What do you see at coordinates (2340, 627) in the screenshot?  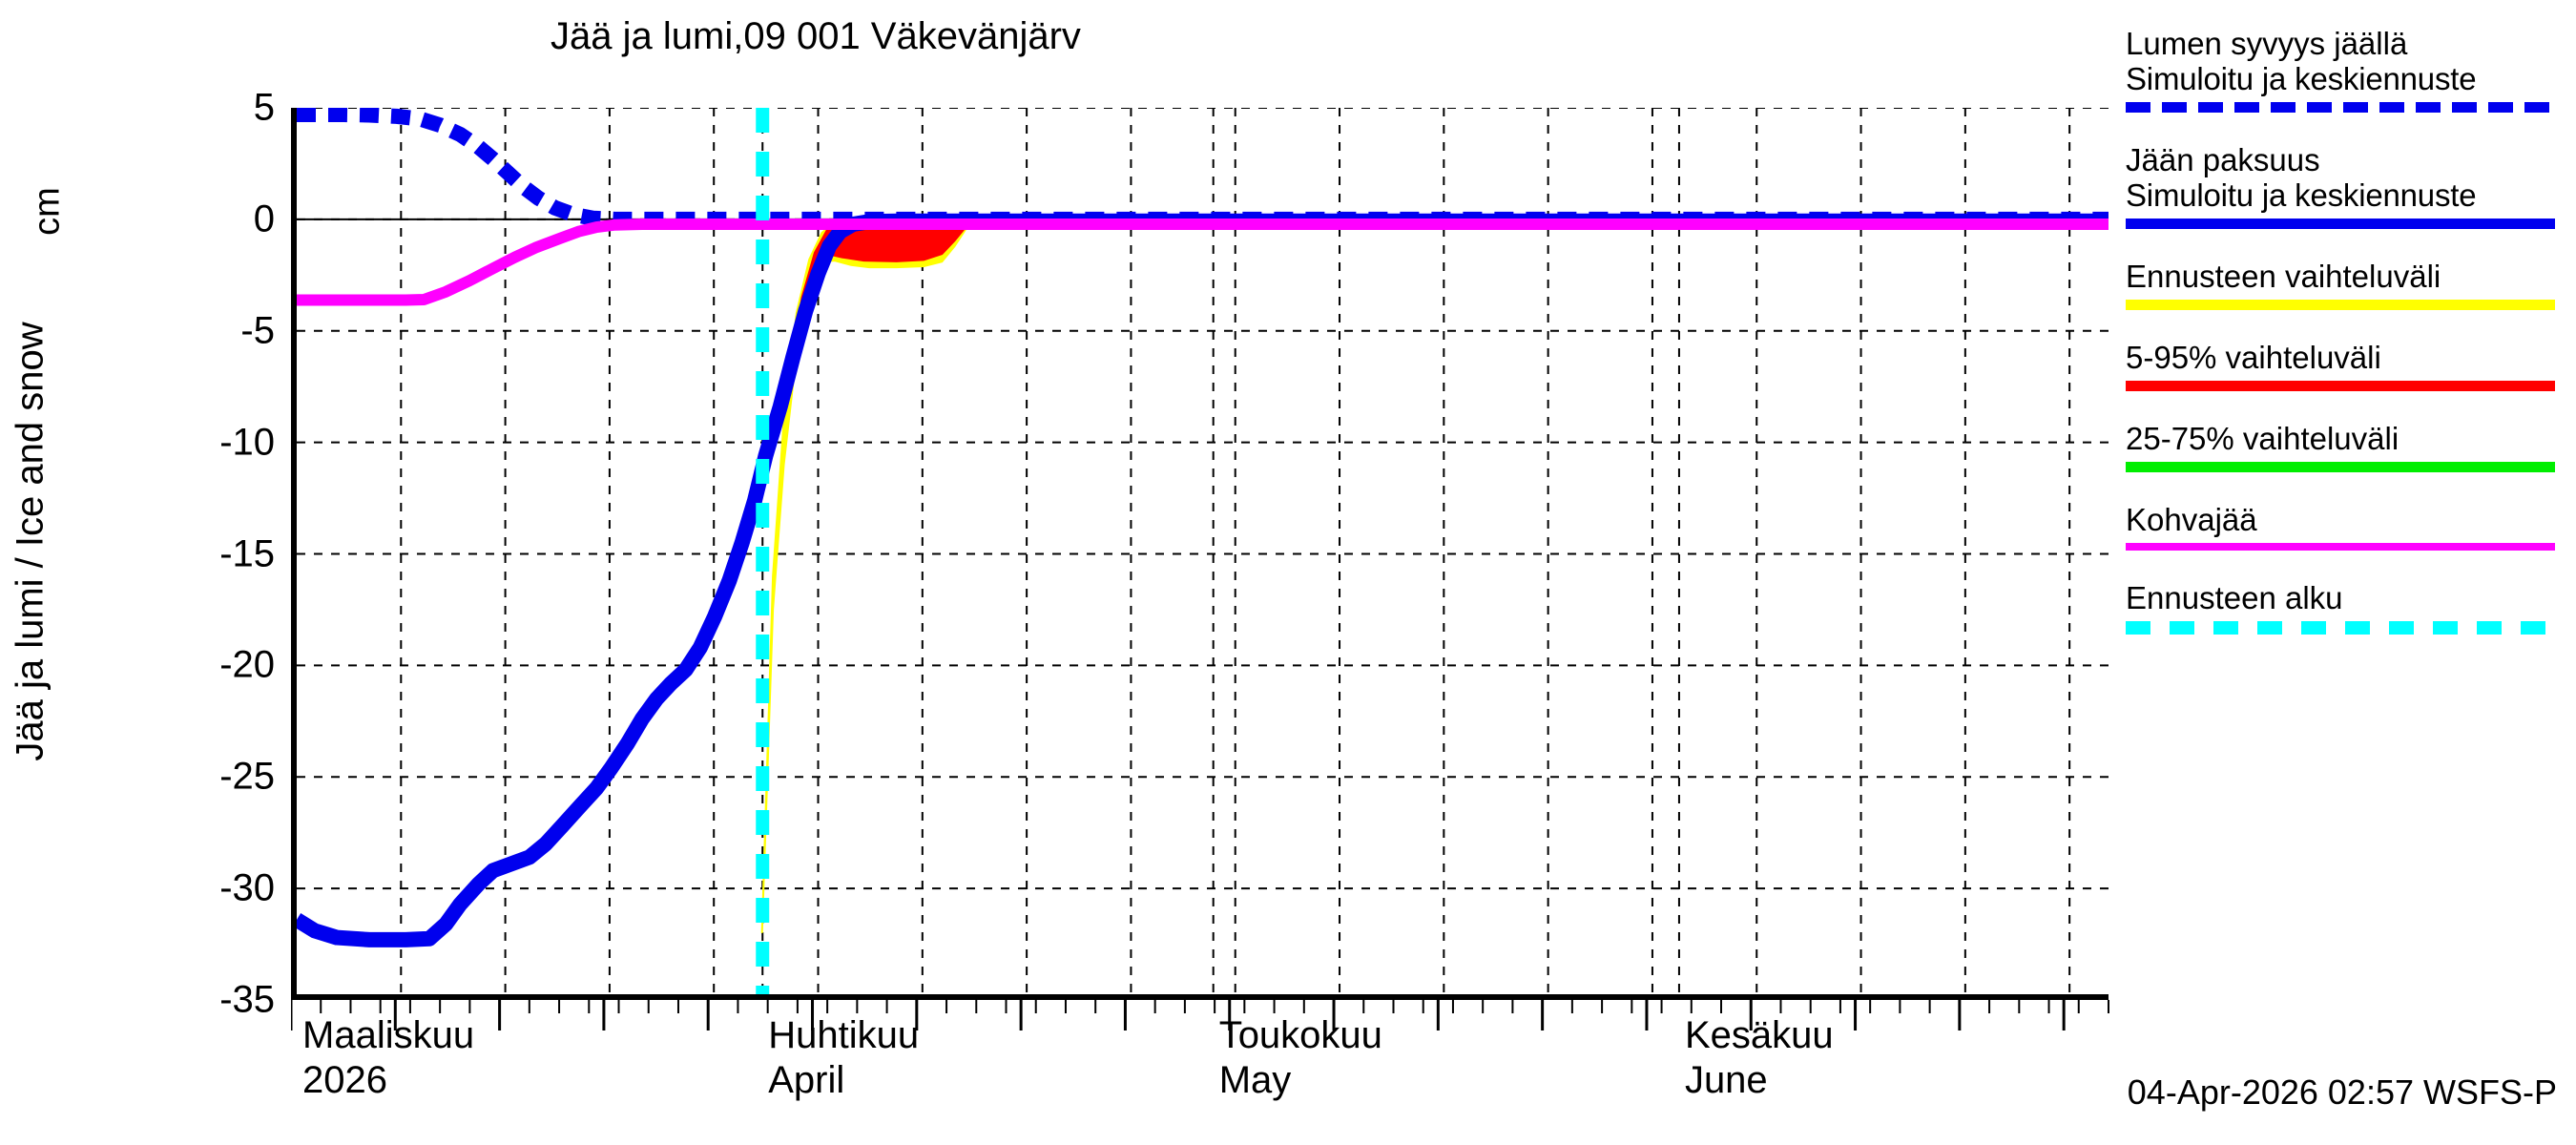 I see `legend-swatch-dashed-cyan-line` at bounding box center [2340, 627].